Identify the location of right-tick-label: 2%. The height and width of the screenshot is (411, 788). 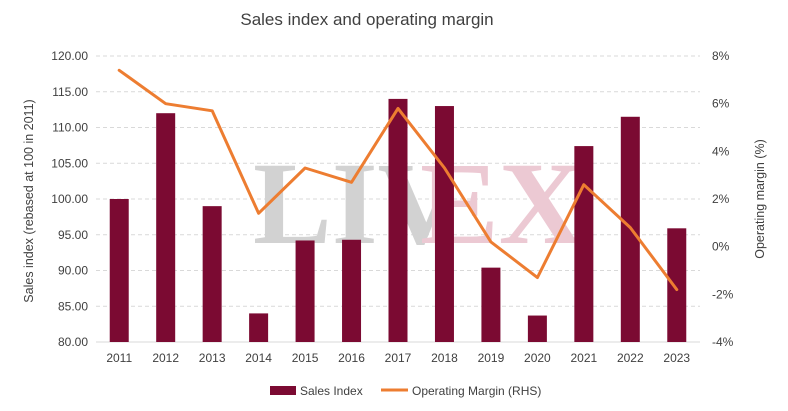
(721, 199).